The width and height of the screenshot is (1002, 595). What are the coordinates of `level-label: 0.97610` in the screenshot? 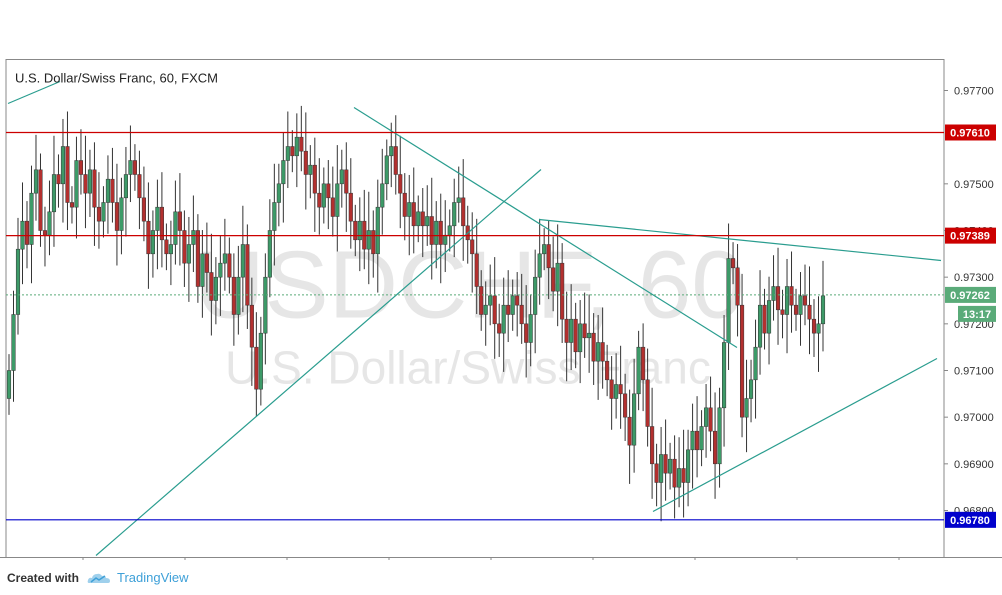 It's located at (970, 134).